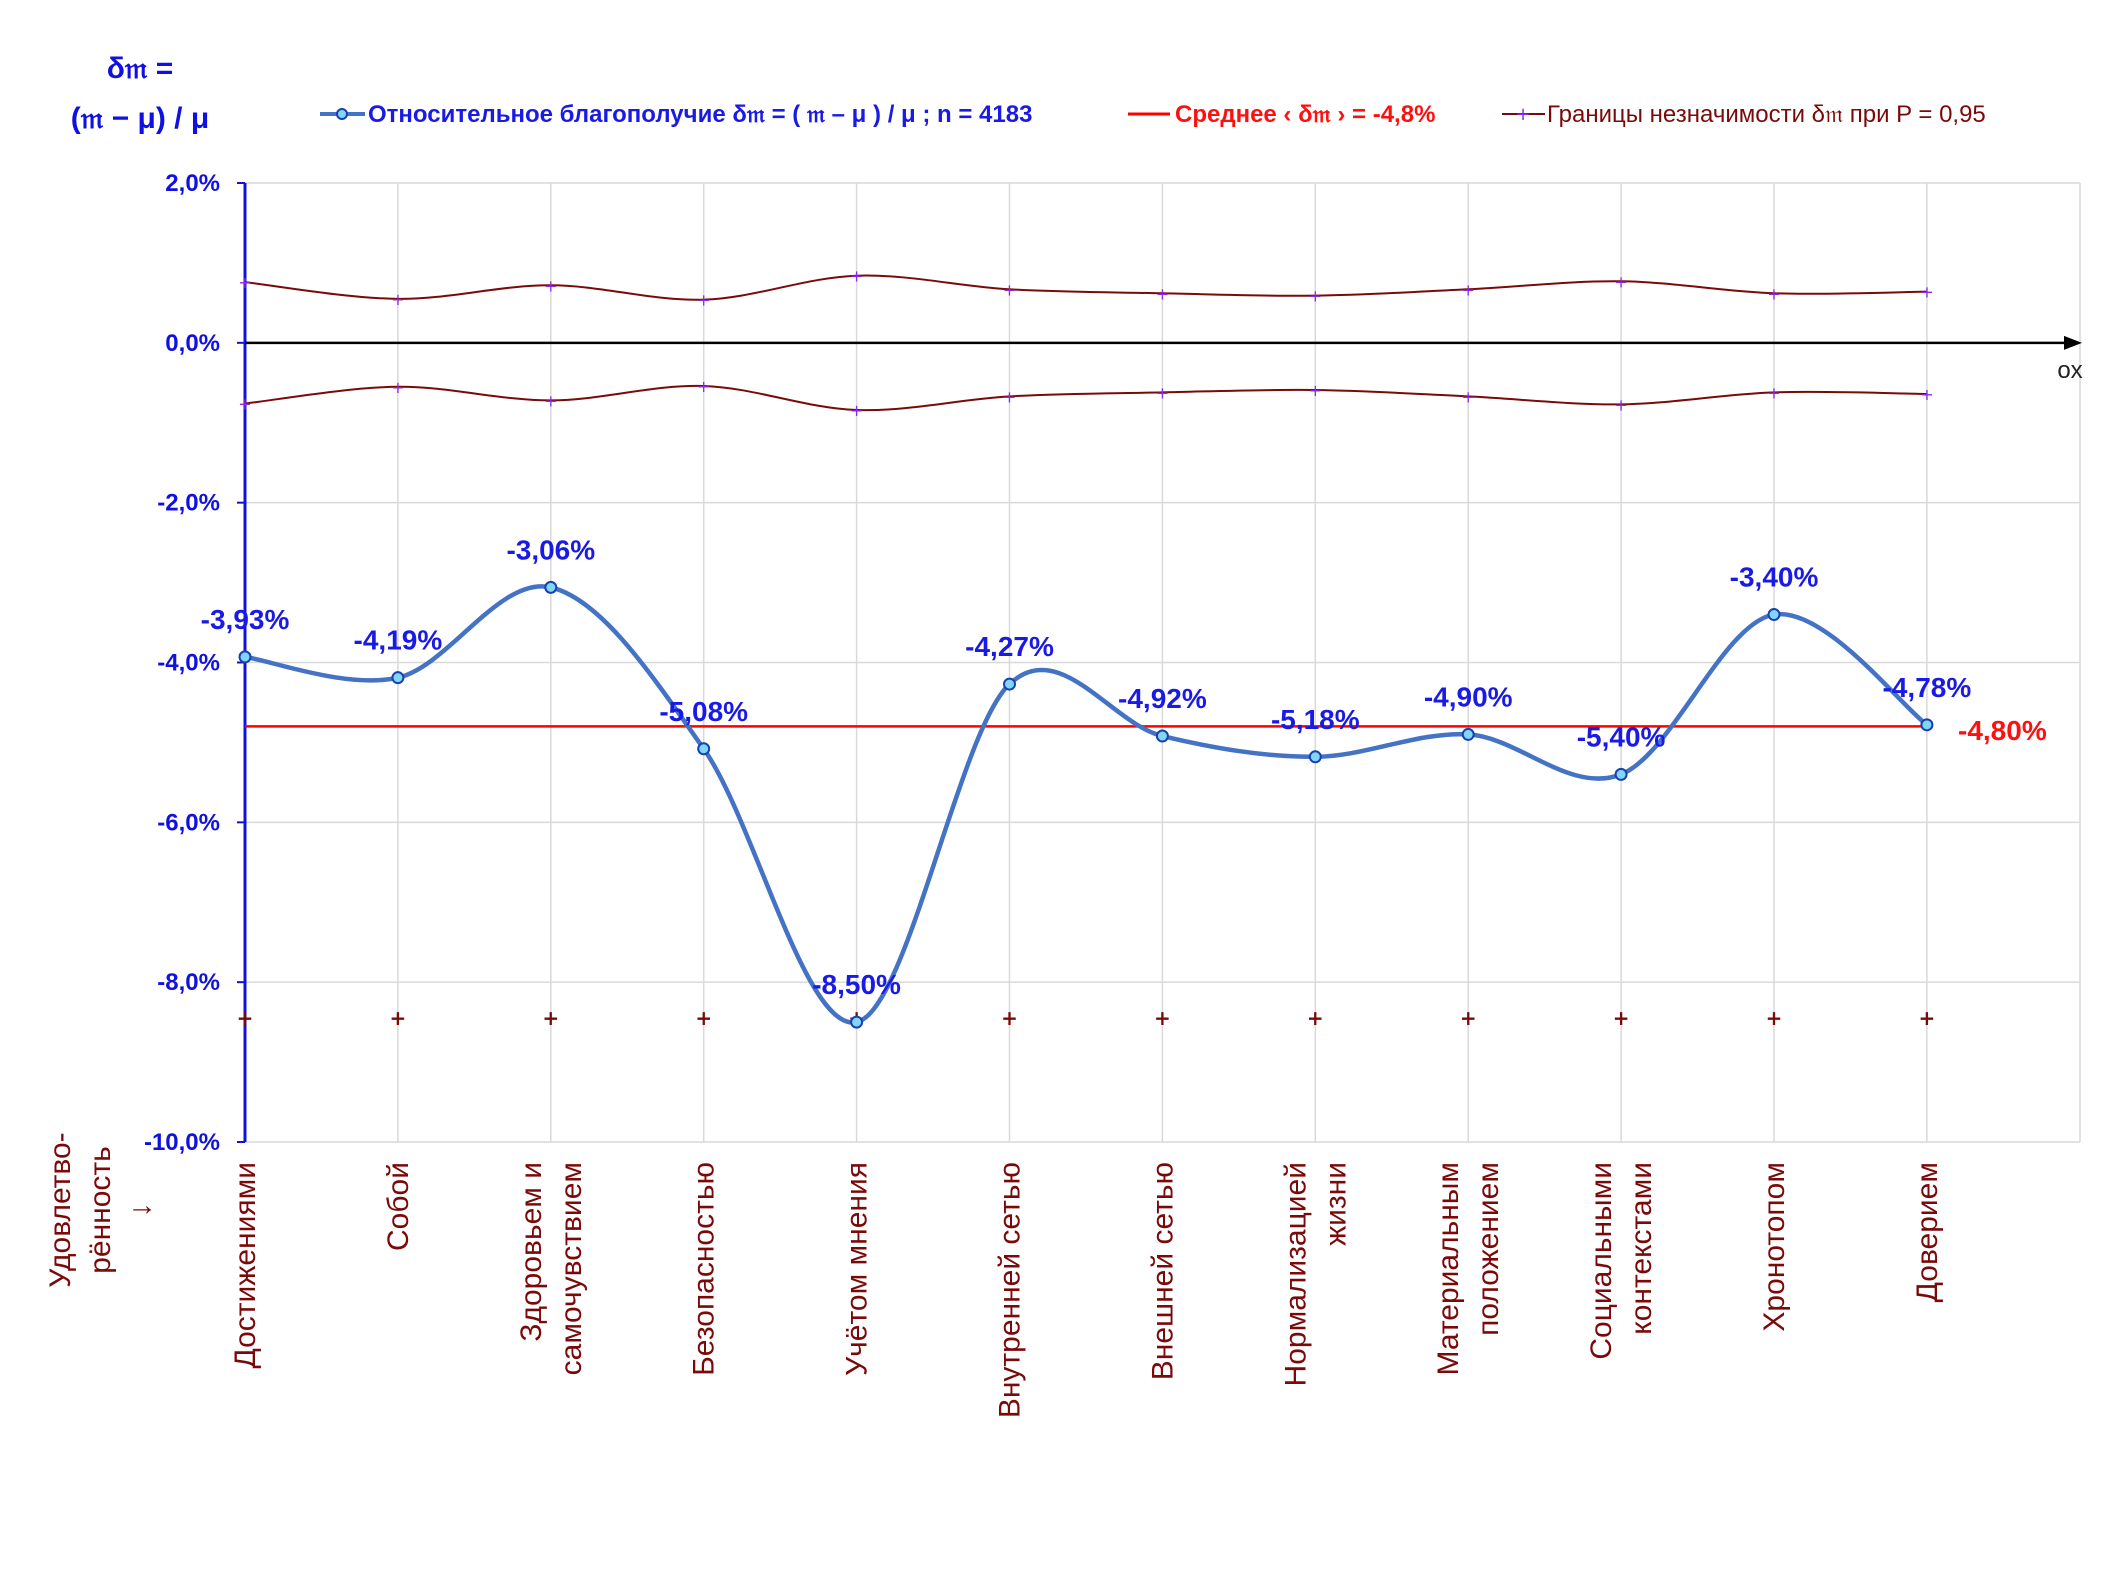 Image resolution: width=2104 pixels, height=1571 pixels. What do you see at coordinates (342, 114) in the screenshot?
I see `legend-main-marker` at bounding box center [342, 114].